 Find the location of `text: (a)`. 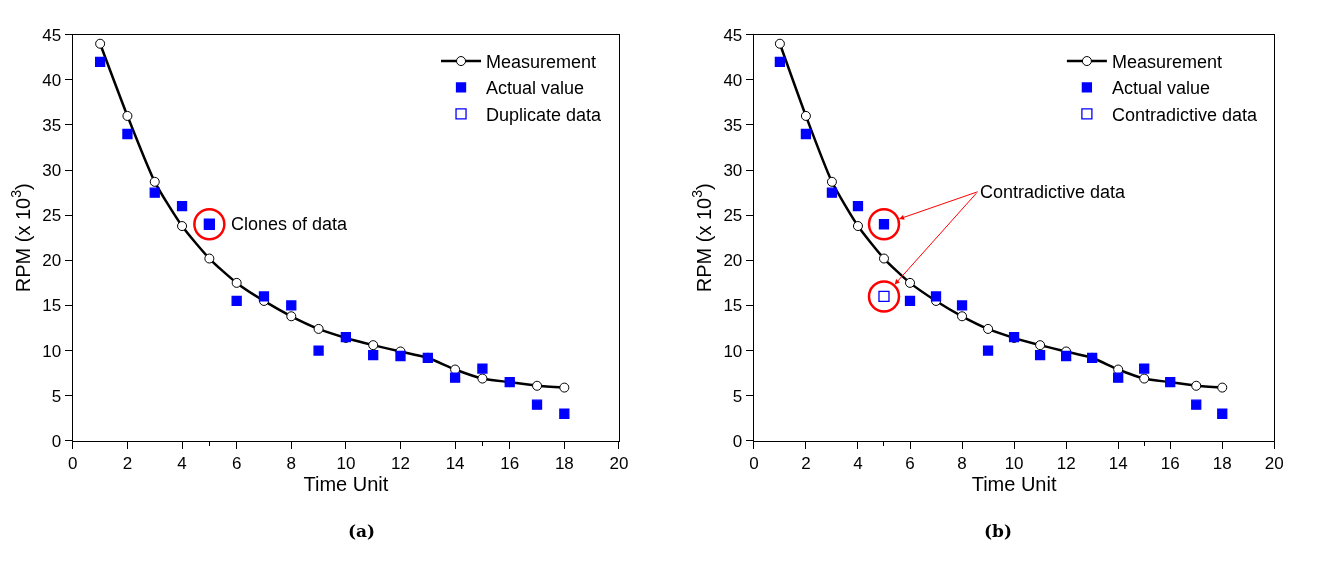

text: (a) is located at coordinates (362, 531).